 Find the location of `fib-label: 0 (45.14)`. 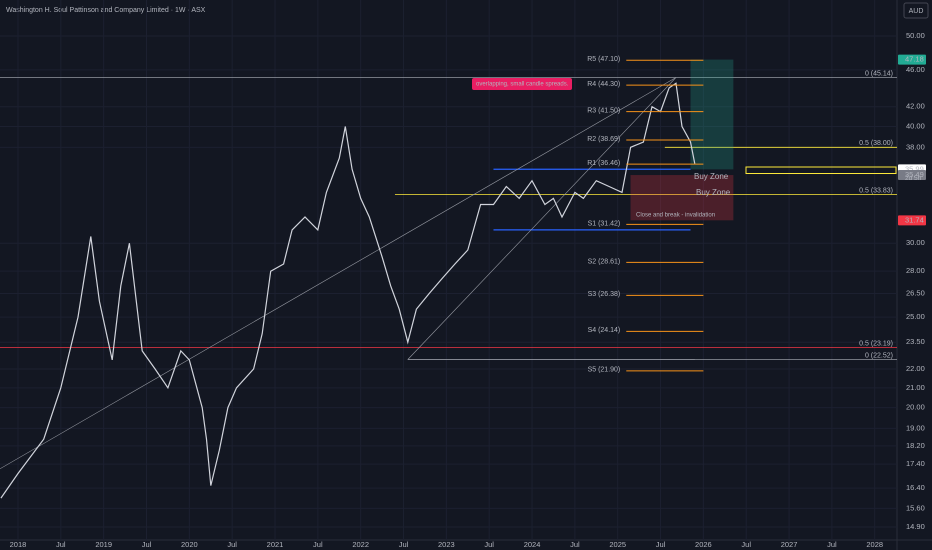

fib-label: 0 (45.14) is located at coordinates (879, 73).